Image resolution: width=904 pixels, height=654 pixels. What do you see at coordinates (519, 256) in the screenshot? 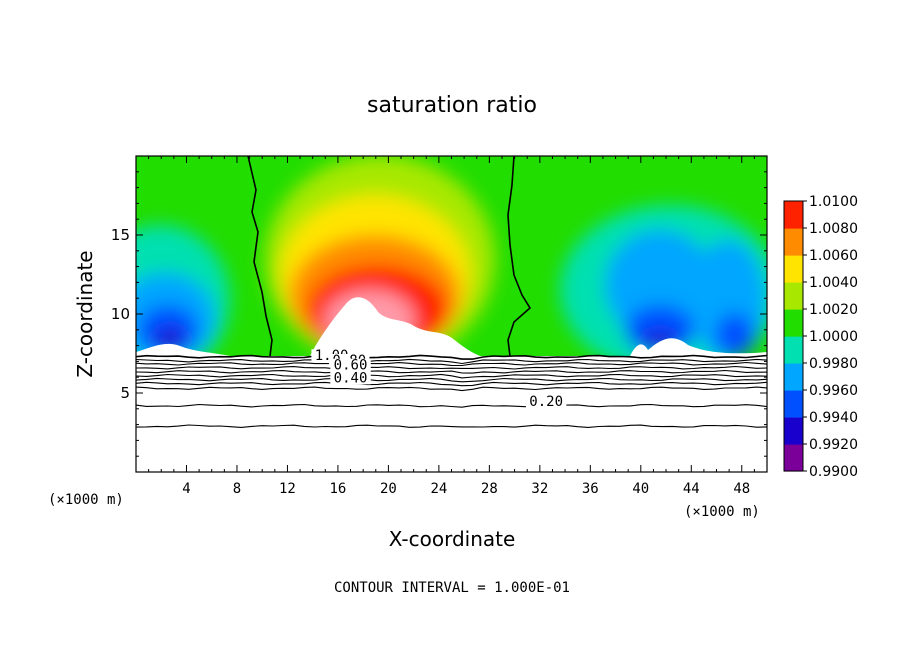
I see `unity-contour-right` at bounding box center [519, 256].